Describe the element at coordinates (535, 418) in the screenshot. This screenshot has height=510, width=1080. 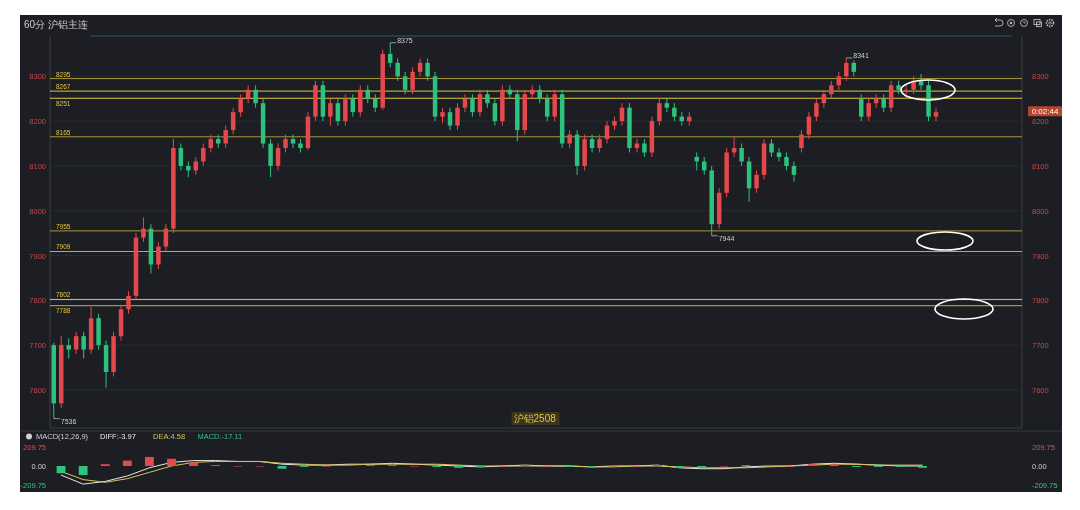
I see `annotation: 沪铝2508` at that location.